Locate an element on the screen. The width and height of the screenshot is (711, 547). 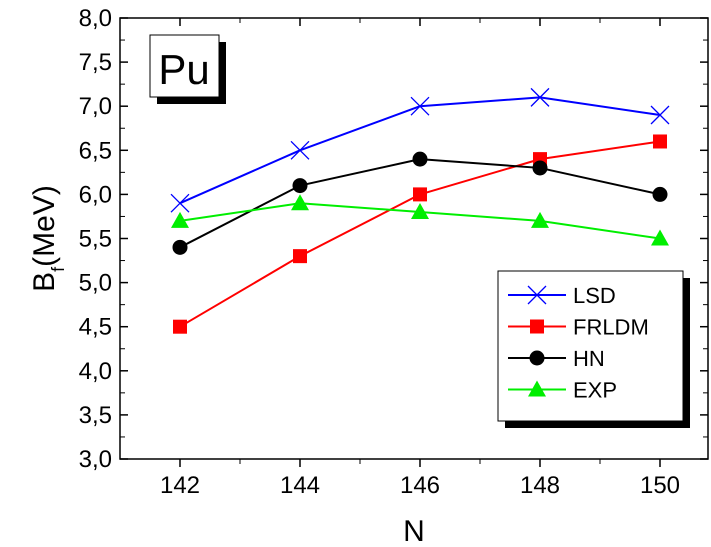
x-tick-label: 142 is located at coordinates (180, 485).